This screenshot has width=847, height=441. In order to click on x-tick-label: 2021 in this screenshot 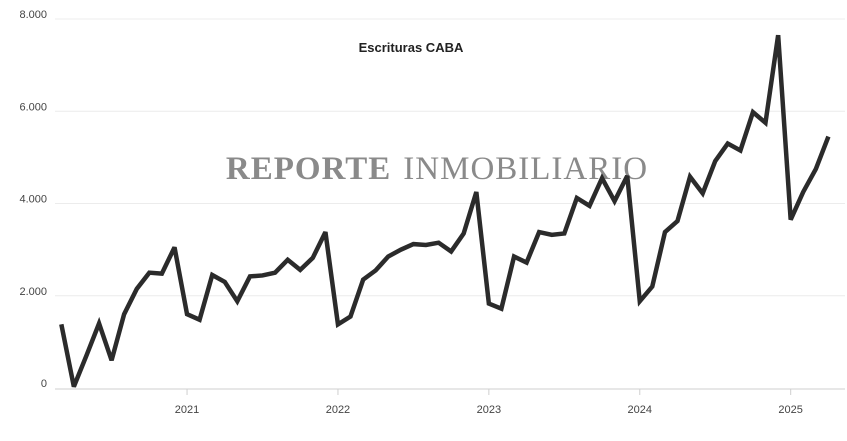, I will do `click(187, 410)`.